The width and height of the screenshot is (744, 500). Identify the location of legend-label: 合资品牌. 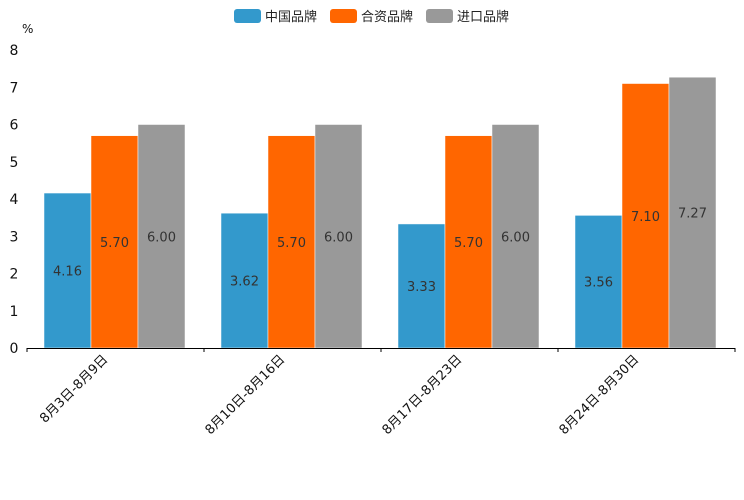
(387, 17).